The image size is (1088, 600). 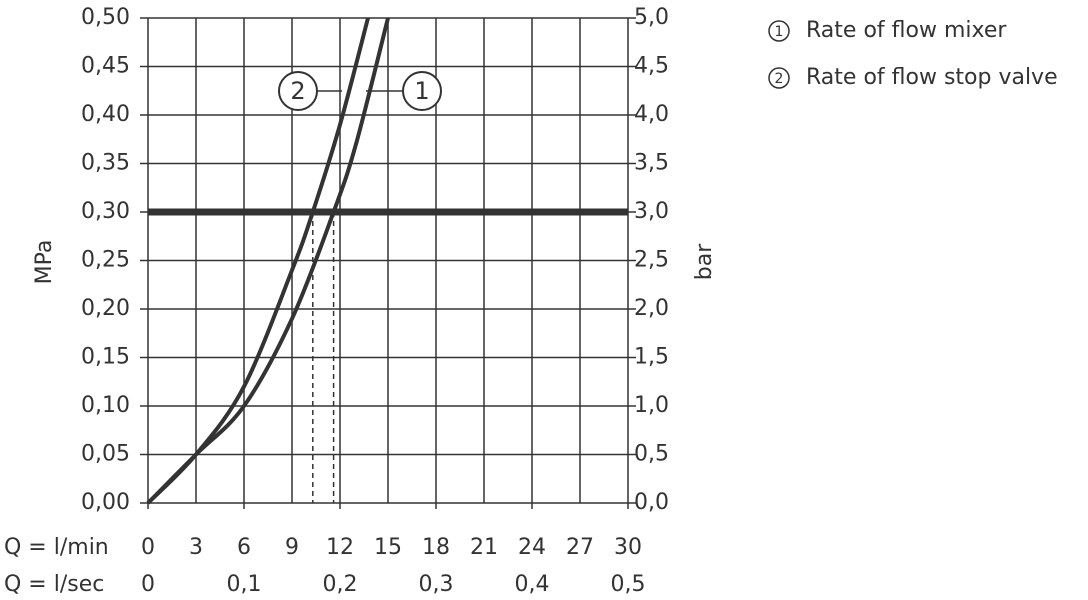 I want to click on x-tick-label: 21, so click(x=484, y=547).